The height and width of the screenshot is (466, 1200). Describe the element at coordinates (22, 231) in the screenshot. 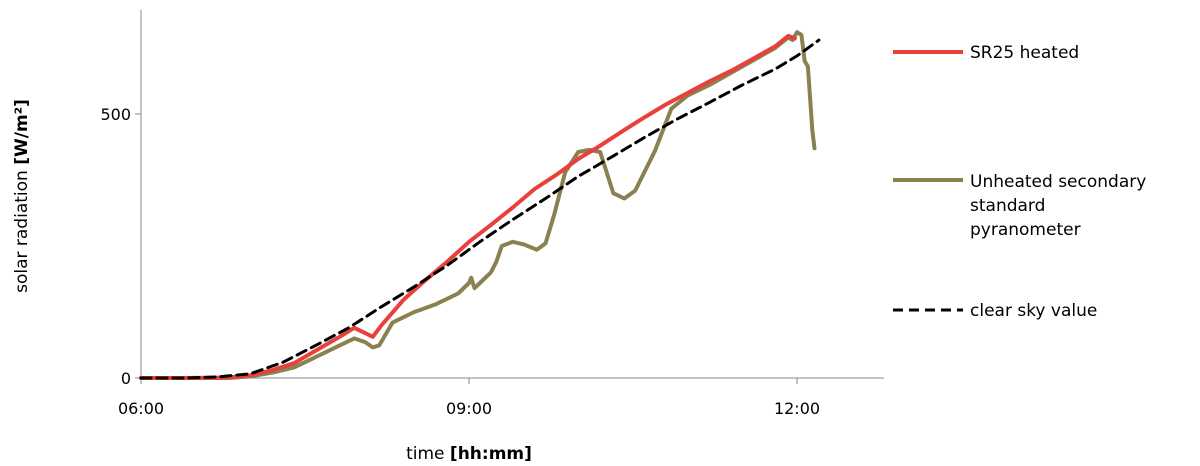

I see `y-axis-title-text: solar radiation` at that location.